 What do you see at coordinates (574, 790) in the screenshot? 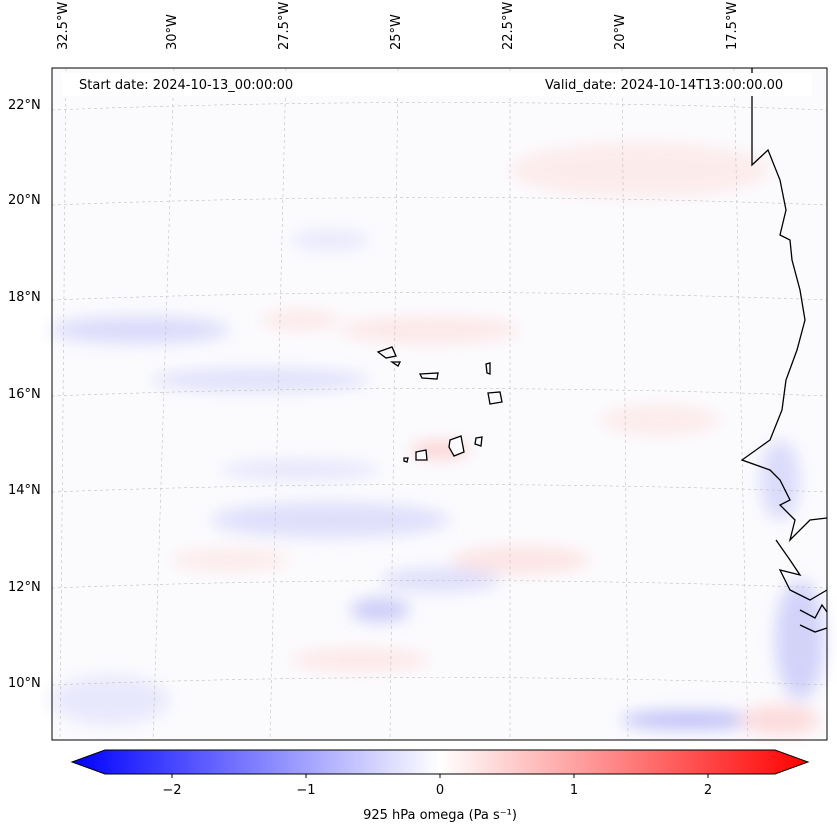
I see `colorbar-tick-label: 1` at bounding box center [574, 790].